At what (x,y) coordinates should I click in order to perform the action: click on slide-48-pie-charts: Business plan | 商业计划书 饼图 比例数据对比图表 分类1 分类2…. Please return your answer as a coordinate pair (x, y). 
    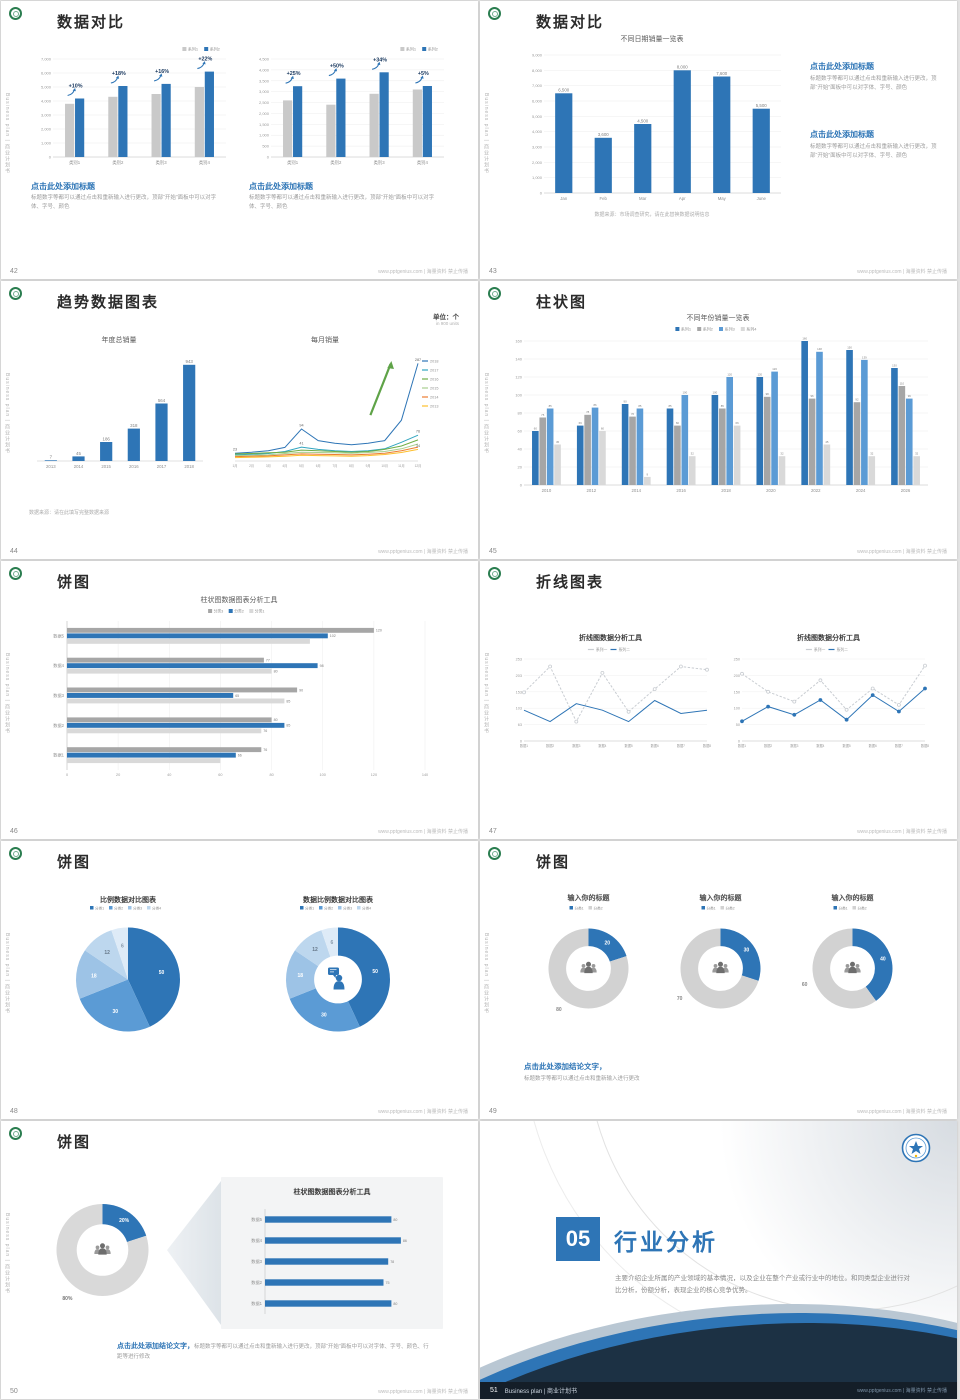
    Looking at the image, I should click on (239, 980).